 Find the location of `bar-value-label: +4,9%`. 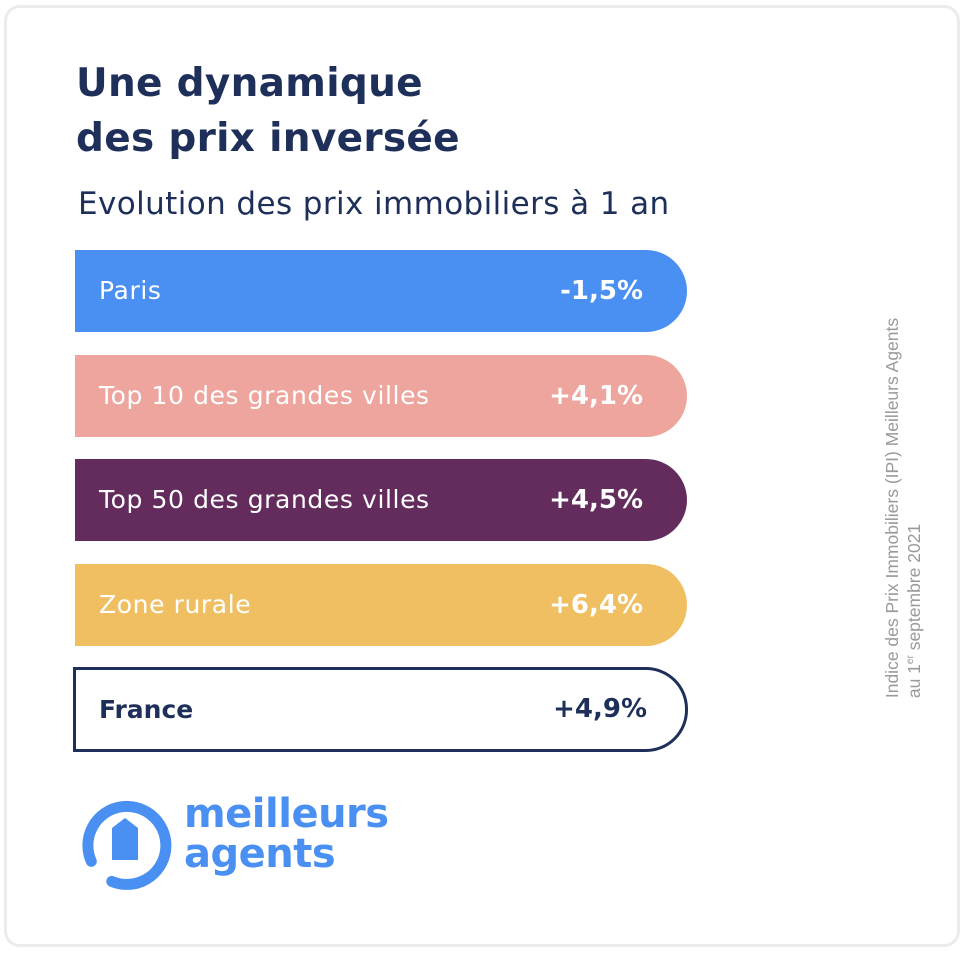

bar-value-label: +4,9% is located at coordinates (600, 708).